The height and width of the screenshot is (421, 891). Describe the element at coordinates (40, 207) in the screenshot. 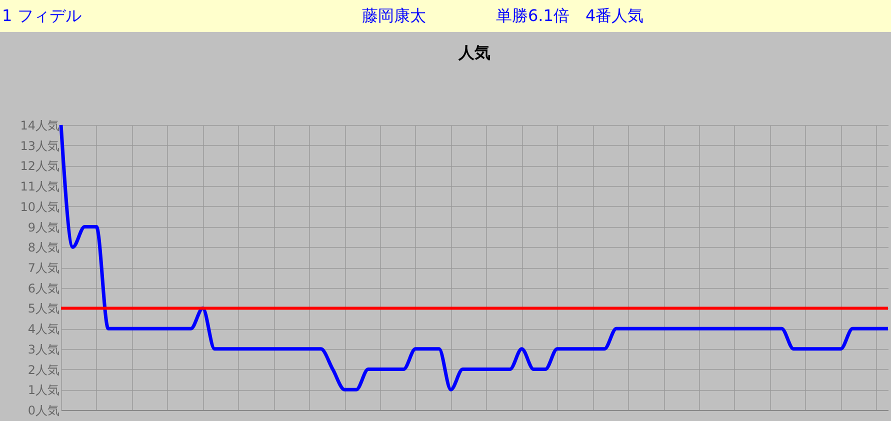

I see `y-tick-label: 10人気` at that location.